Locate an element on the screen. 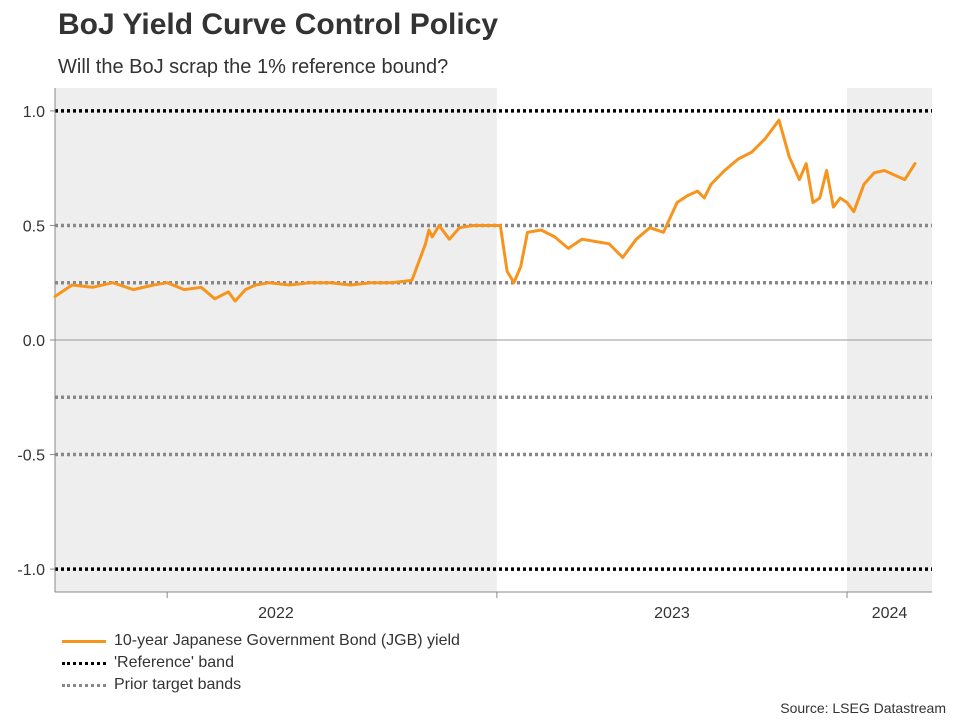 This screenshot has height=720, width=960. source-note: Source: LSEG Datastream is located at coordinates (863, 708).